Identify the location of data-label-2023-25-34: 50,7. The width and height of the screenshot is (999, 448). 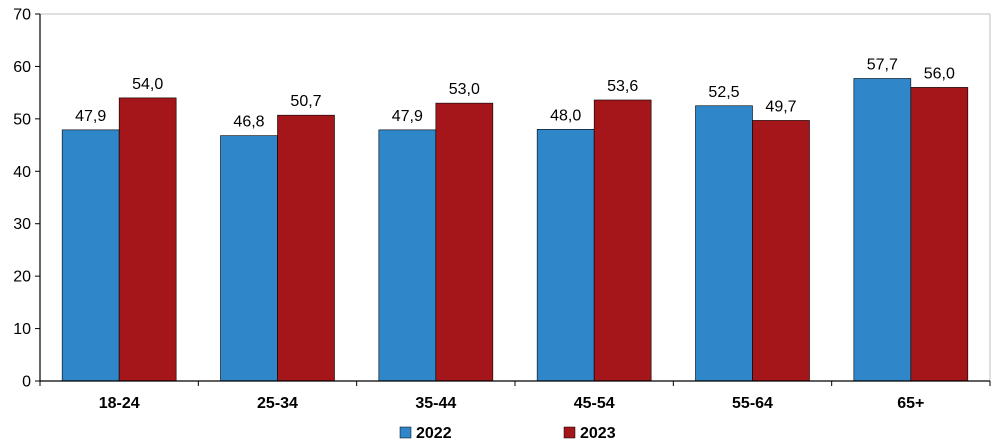
(305, 101).